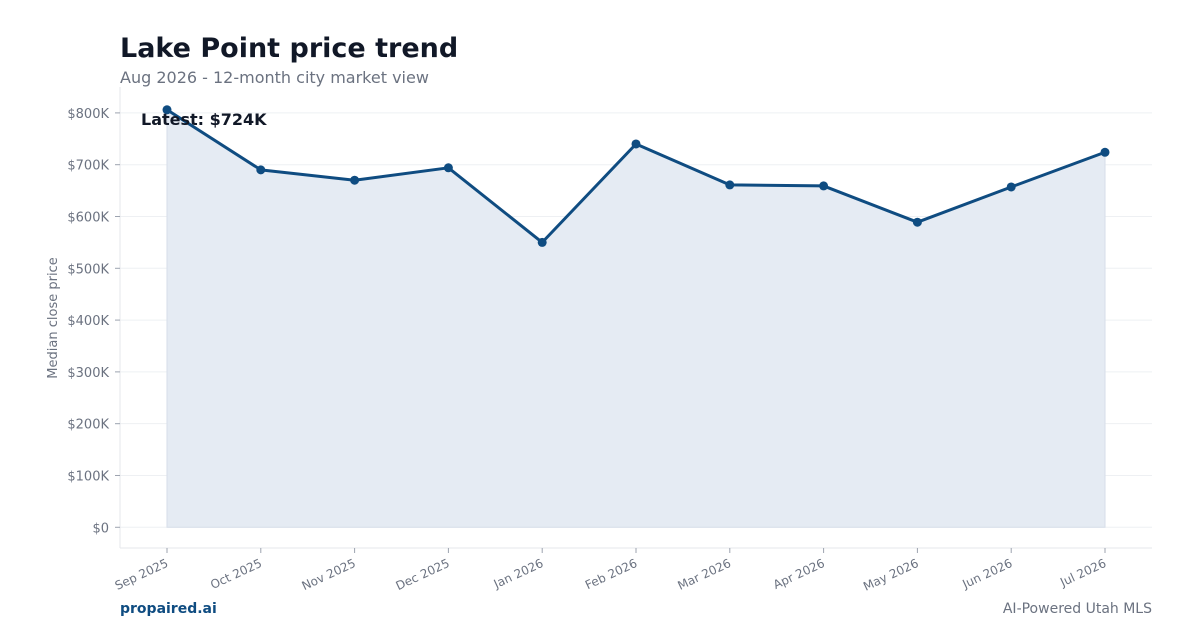 The image size is (1200, 630). What do you see at coordinates (1082, 573) in the screenshot?
I see `x-tick-label: Jul 2026` at bounding box center [1082, 573].